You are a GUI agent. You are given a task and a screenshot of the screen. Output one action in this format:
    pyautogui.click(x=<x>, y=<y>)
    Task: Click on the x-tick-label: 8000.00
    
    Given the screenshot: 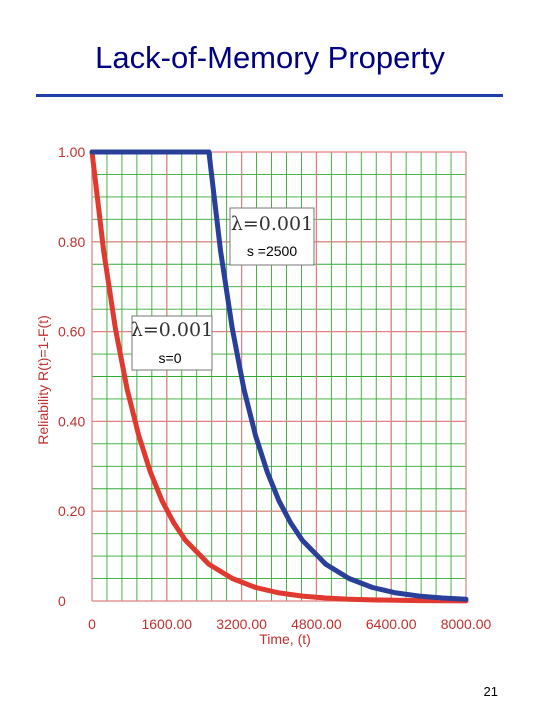 What is the action you would take?
    pyautogui.click(x=466, y=624)
    